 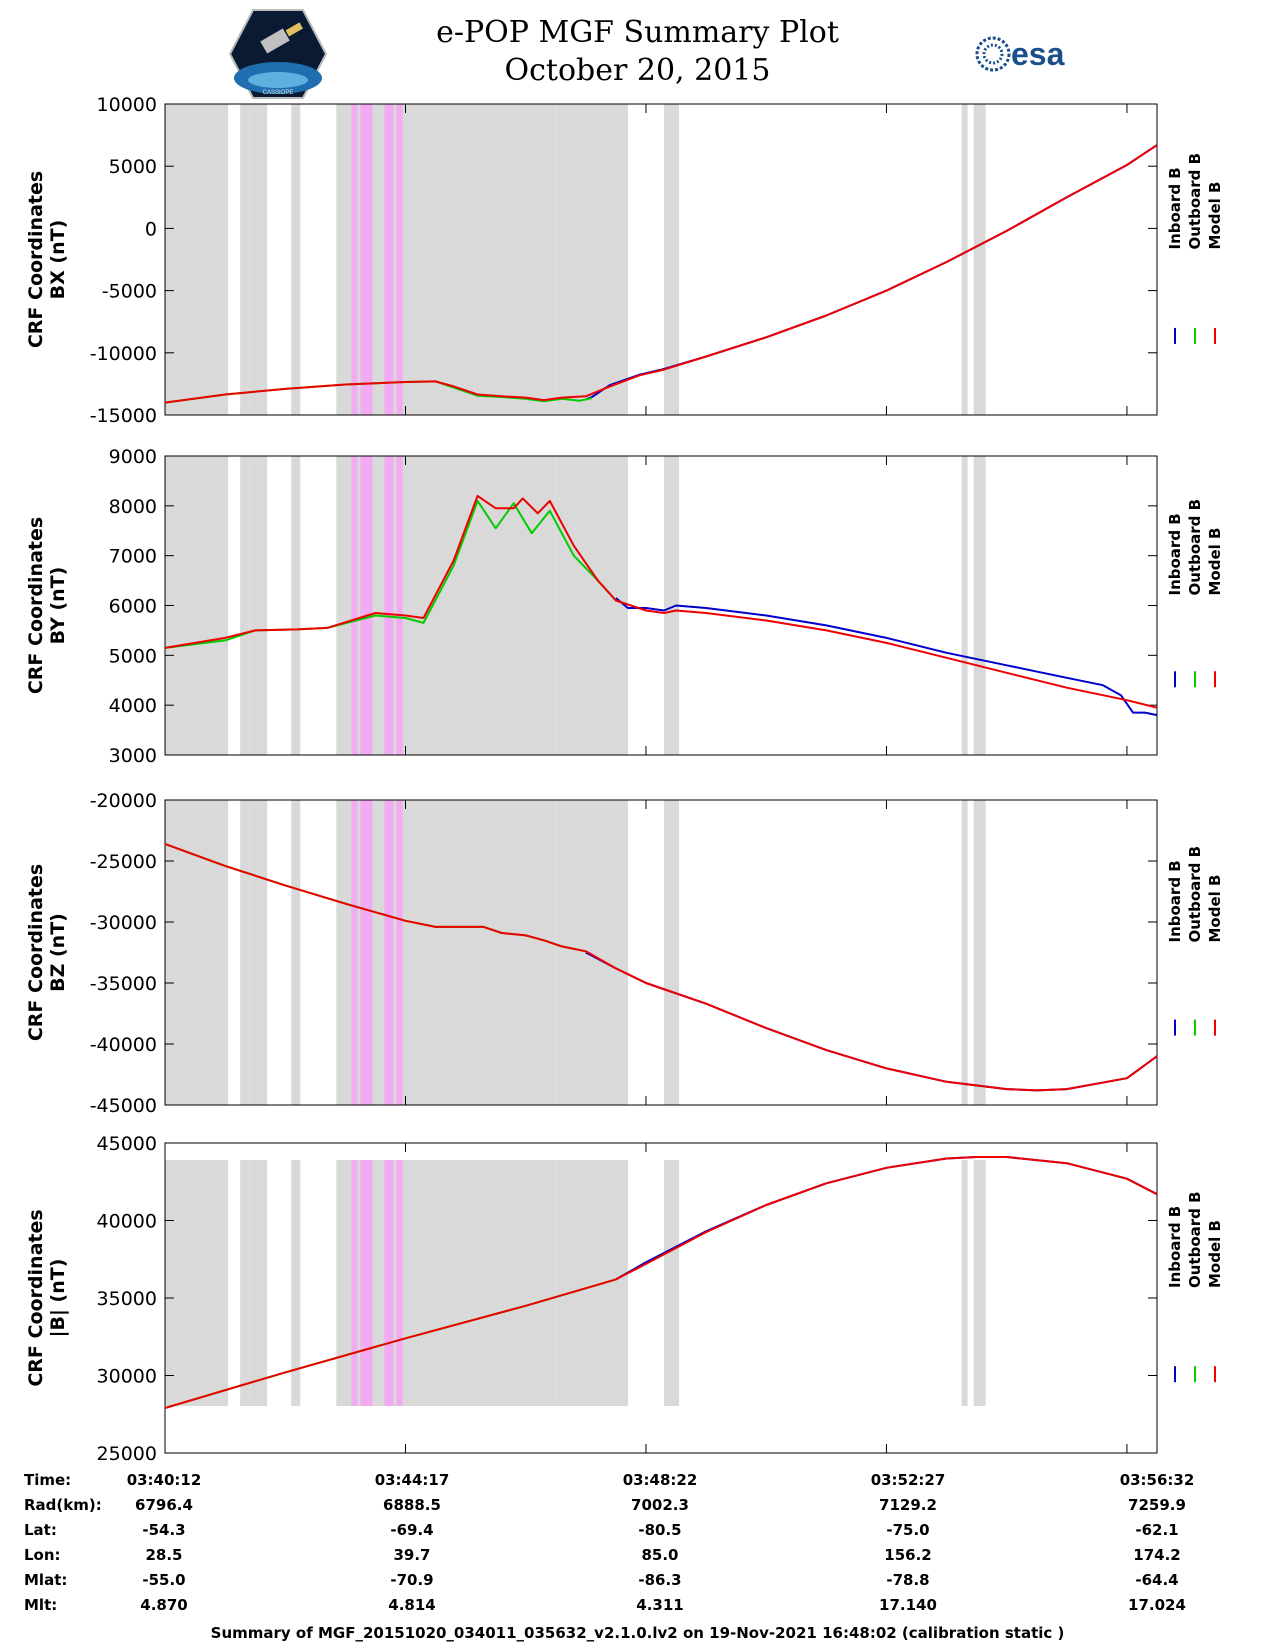 What do you see at coordinates (1195, 1239) in the screenshot?
I see `legend-label-4-1: Outboard B` at bounding box center [1195, 1239].